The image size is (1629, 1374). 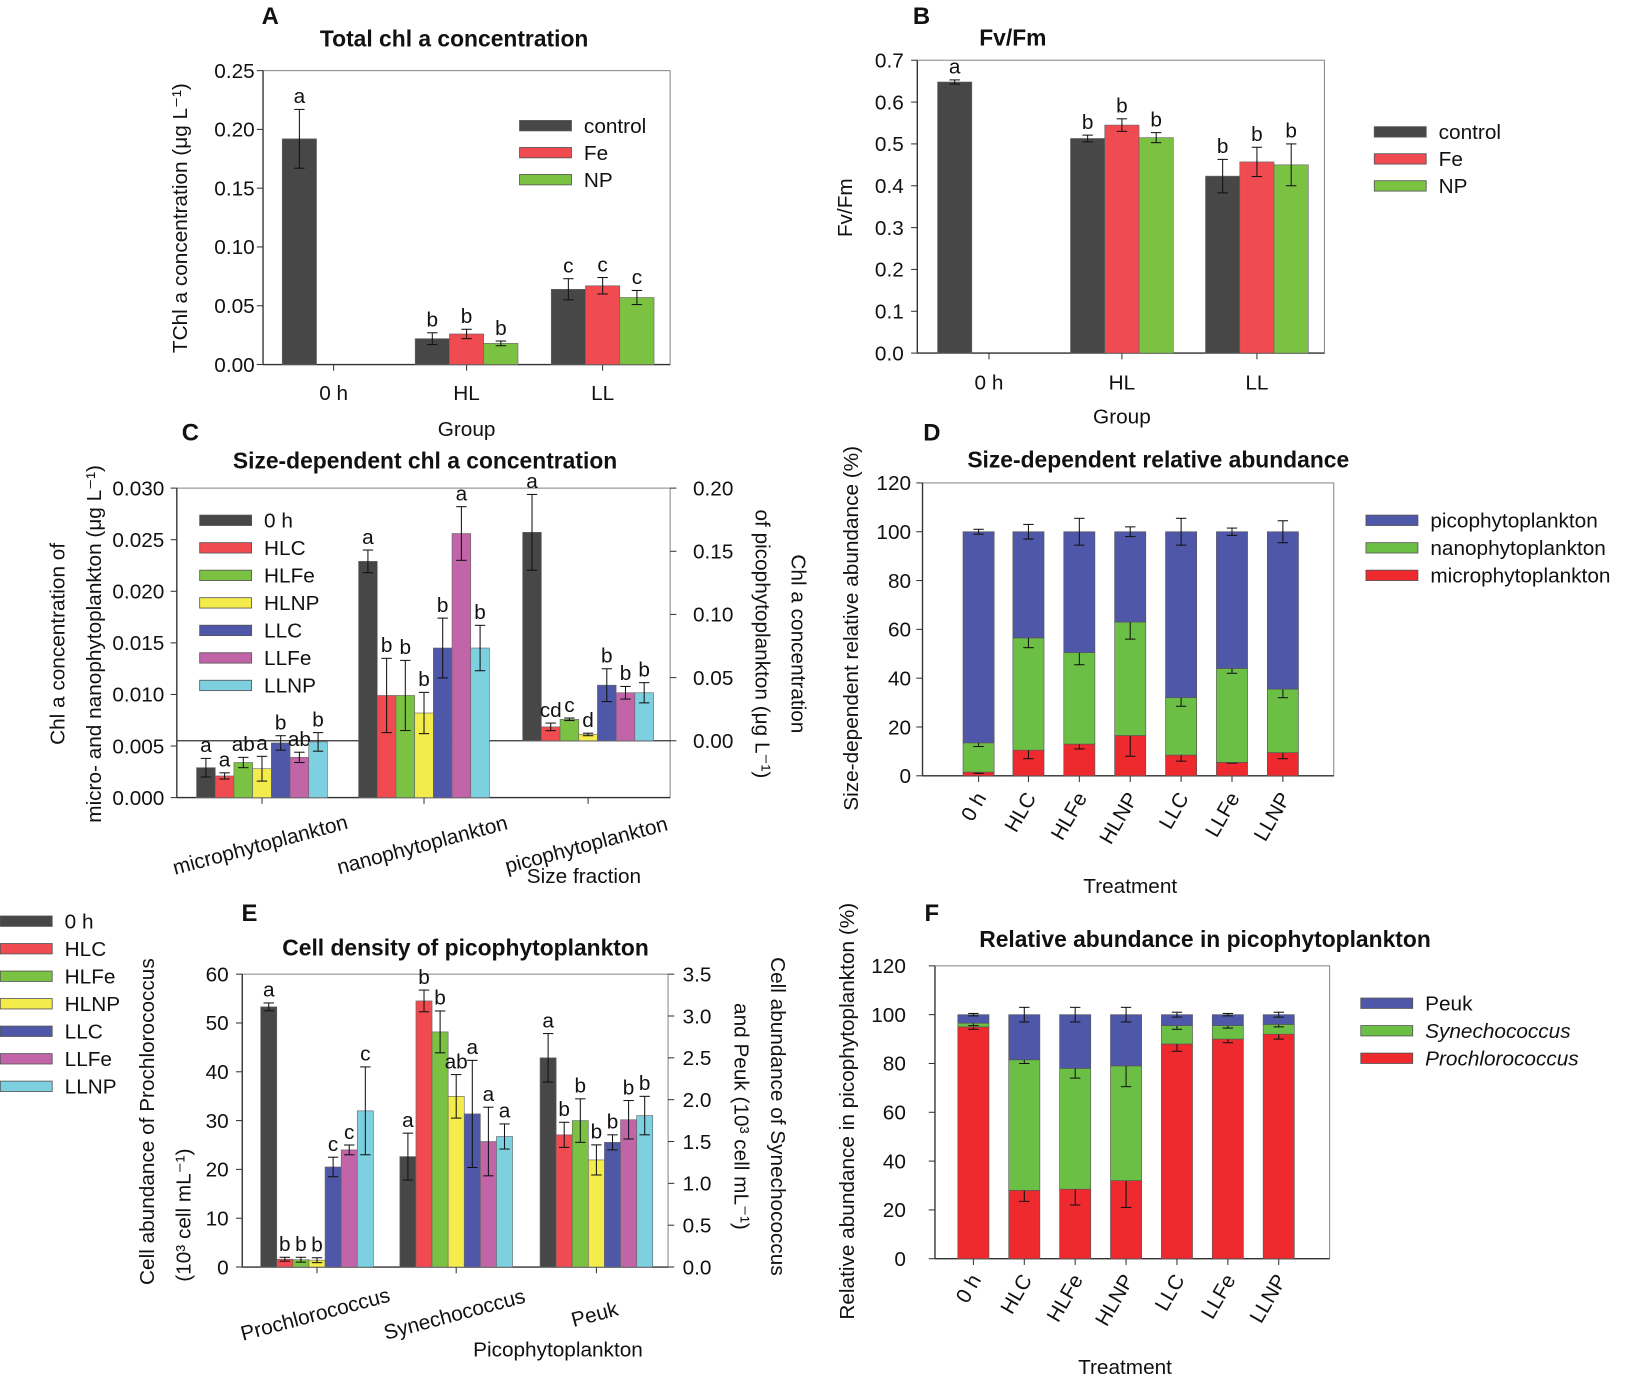 What do you see at coordinates (138, 746) in the screenshot?
I see `y-tick-label: 0.005` at bounding box center [138, 746].